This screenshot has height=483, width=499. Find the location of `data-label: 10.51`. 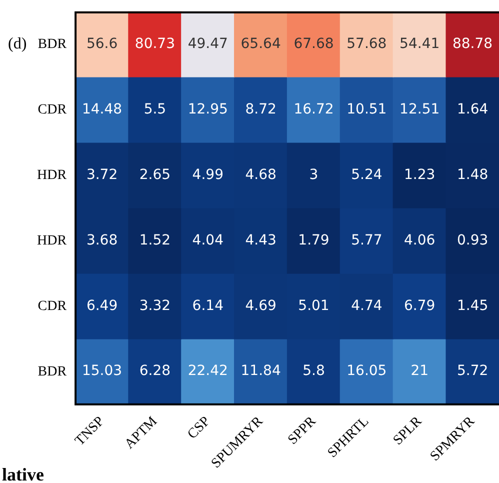

data-label: 10.51 is located at coordinates (366, 109).